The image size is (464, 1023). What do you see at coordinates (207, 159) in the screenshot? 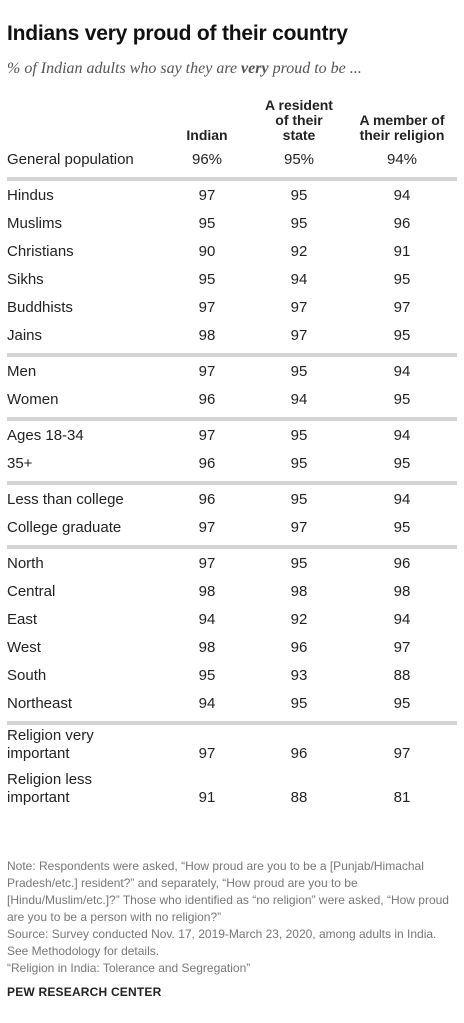
I see `table-cell: 96%` at bounding box center [207, 159].